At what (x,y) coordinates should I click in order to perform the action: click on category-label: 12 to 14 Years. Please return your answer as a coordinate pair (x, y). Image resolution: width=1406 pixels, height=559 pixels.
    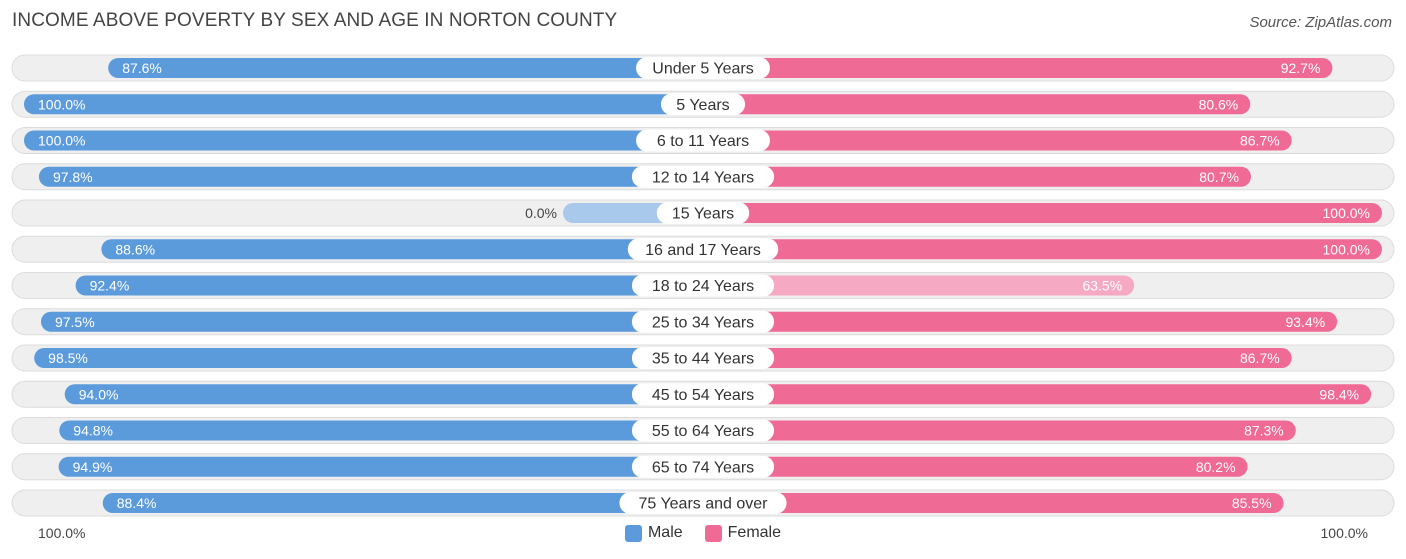
    Looking at the image, I should click on (703, 177).